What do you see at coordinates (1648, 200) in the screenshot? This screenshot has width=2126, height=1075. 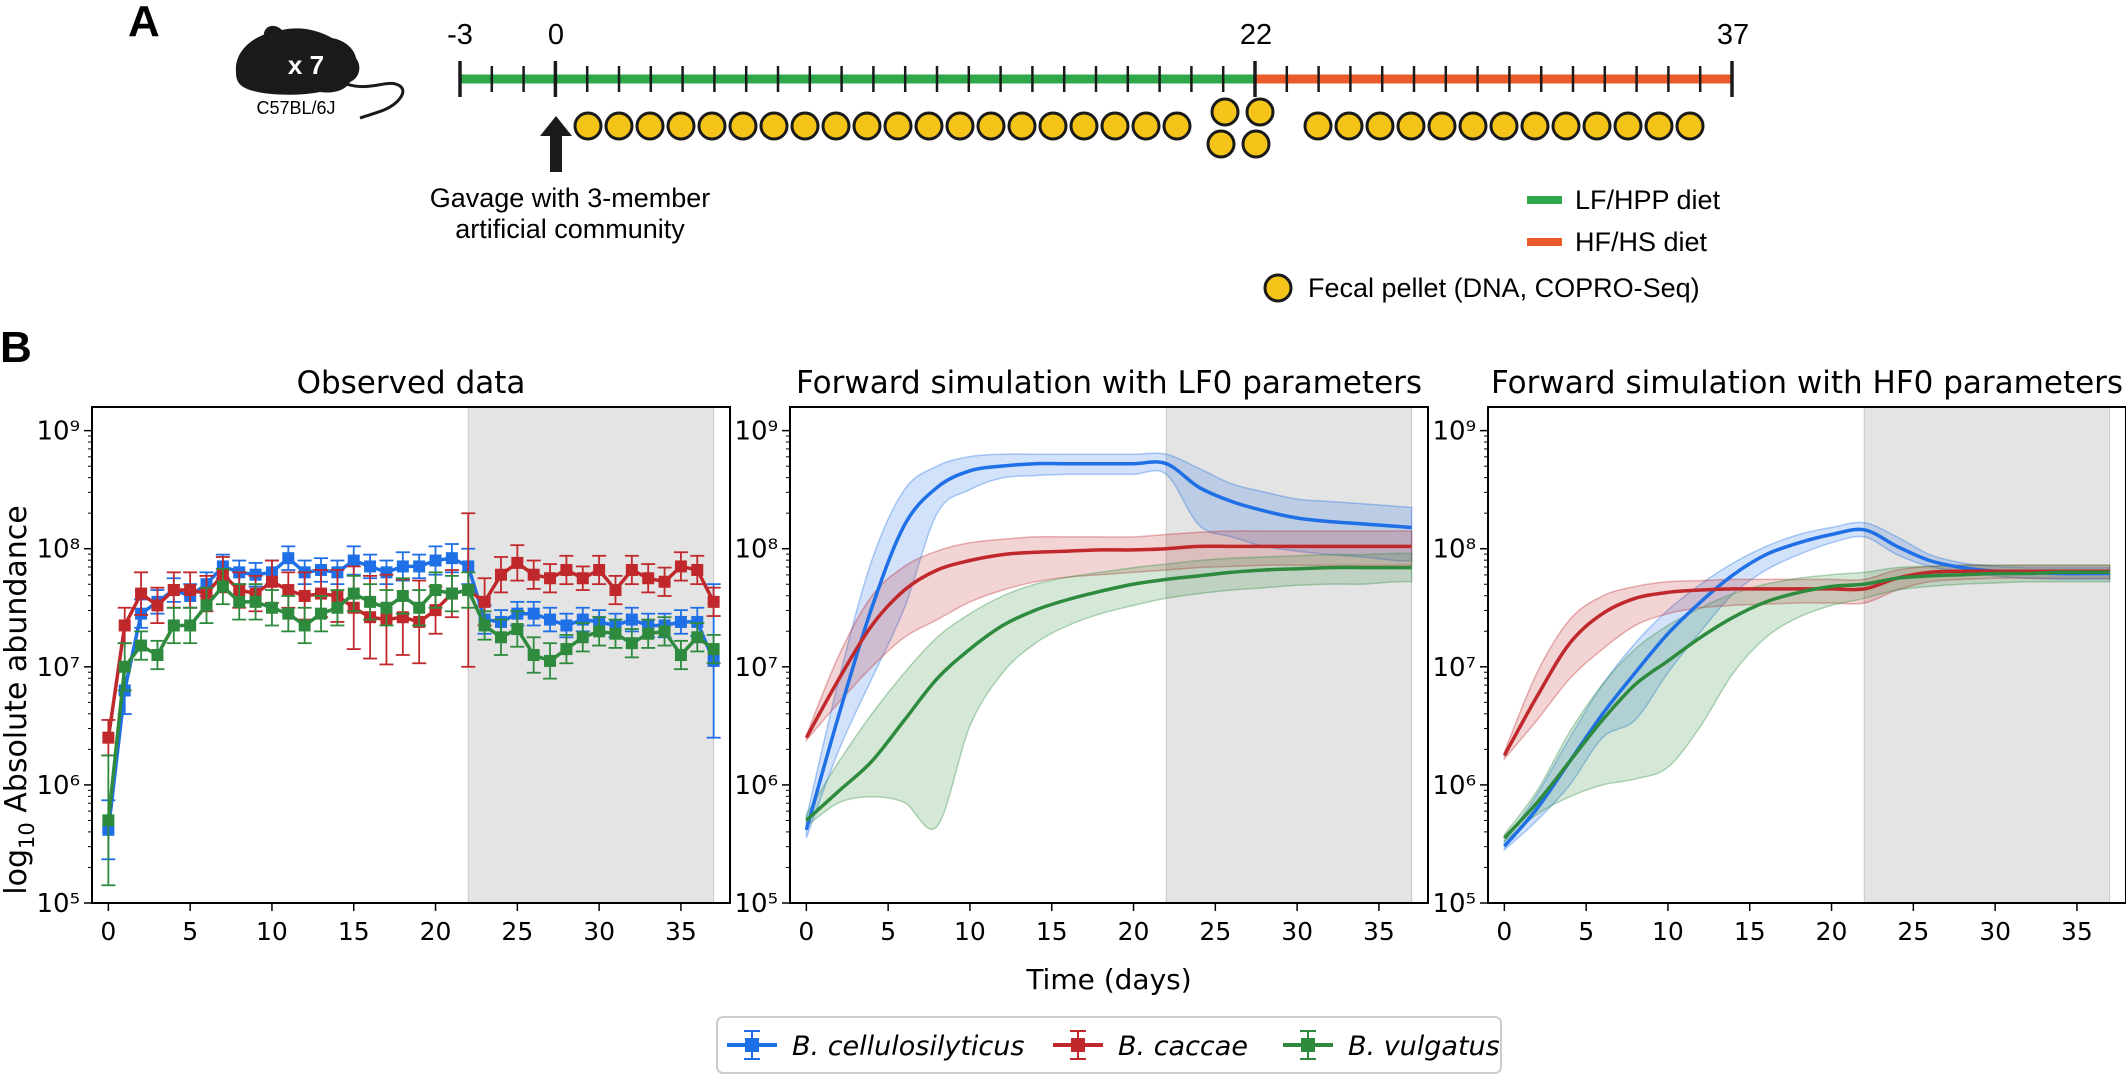 I see `legend-lf-label: LF/HPP diet` at bounding box center [1648, 200].